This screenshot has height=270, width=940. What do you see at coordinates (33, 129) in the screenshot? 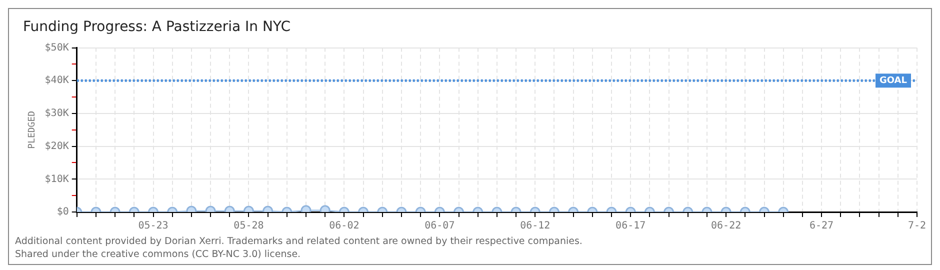
I see `y-axis-title: PLEDGED` at bounding box center [33, 129].